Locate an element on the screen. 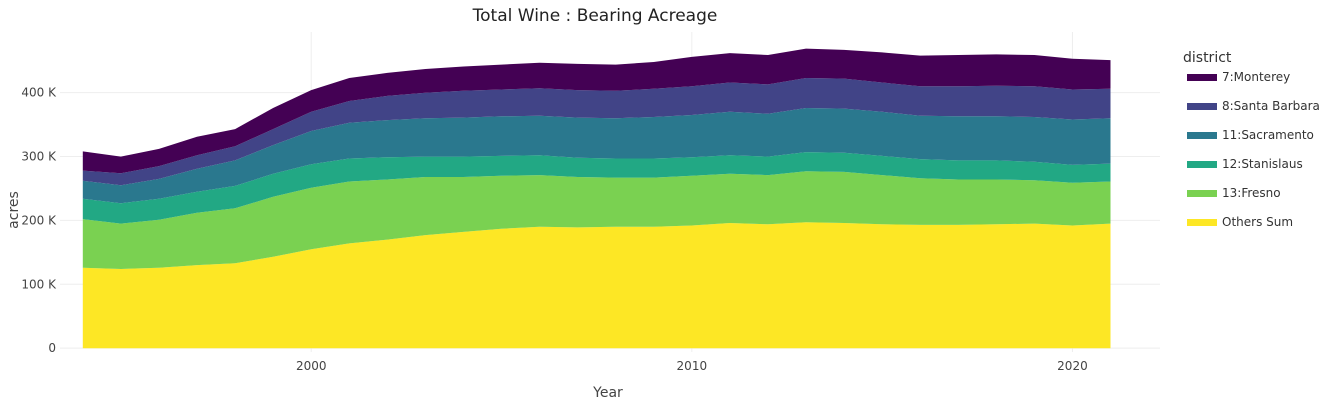 This screenshot has width=1330, height=400. chart-title: Total Wine : Bearing Acreage is located at coordinates (595, 16).